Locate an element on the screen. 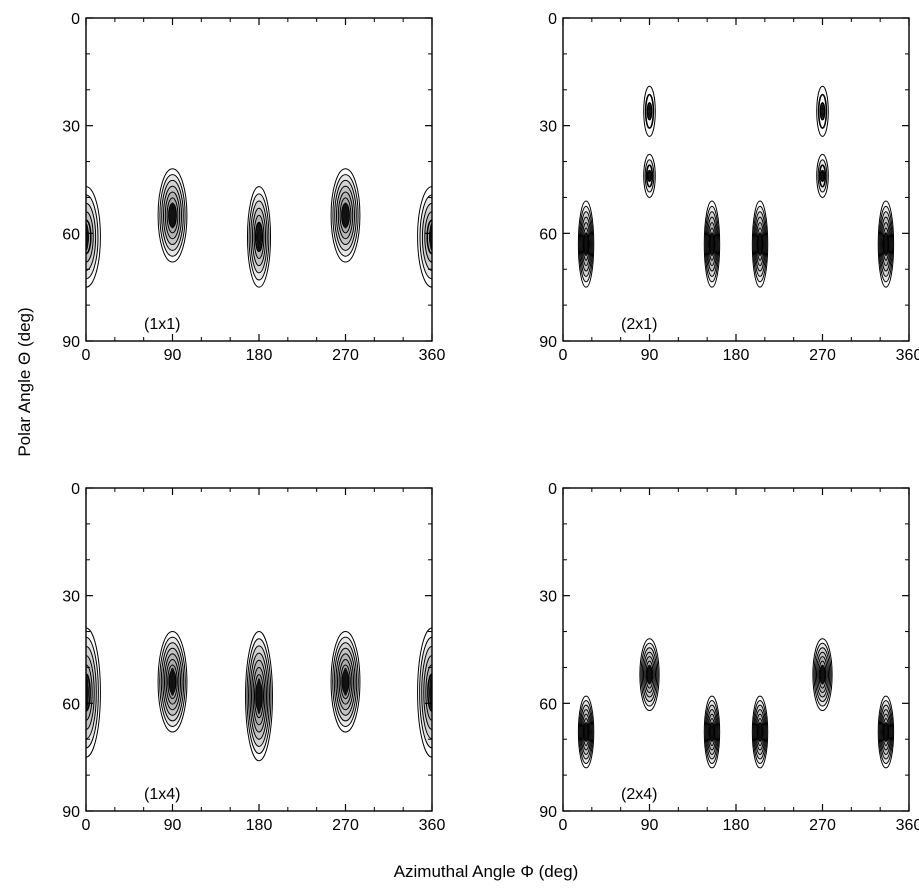 The width and height of the screenshot is (919, 890). x-axis-title: Azimuthal Angle Φ (deg) is located at coordinates (486, 871).